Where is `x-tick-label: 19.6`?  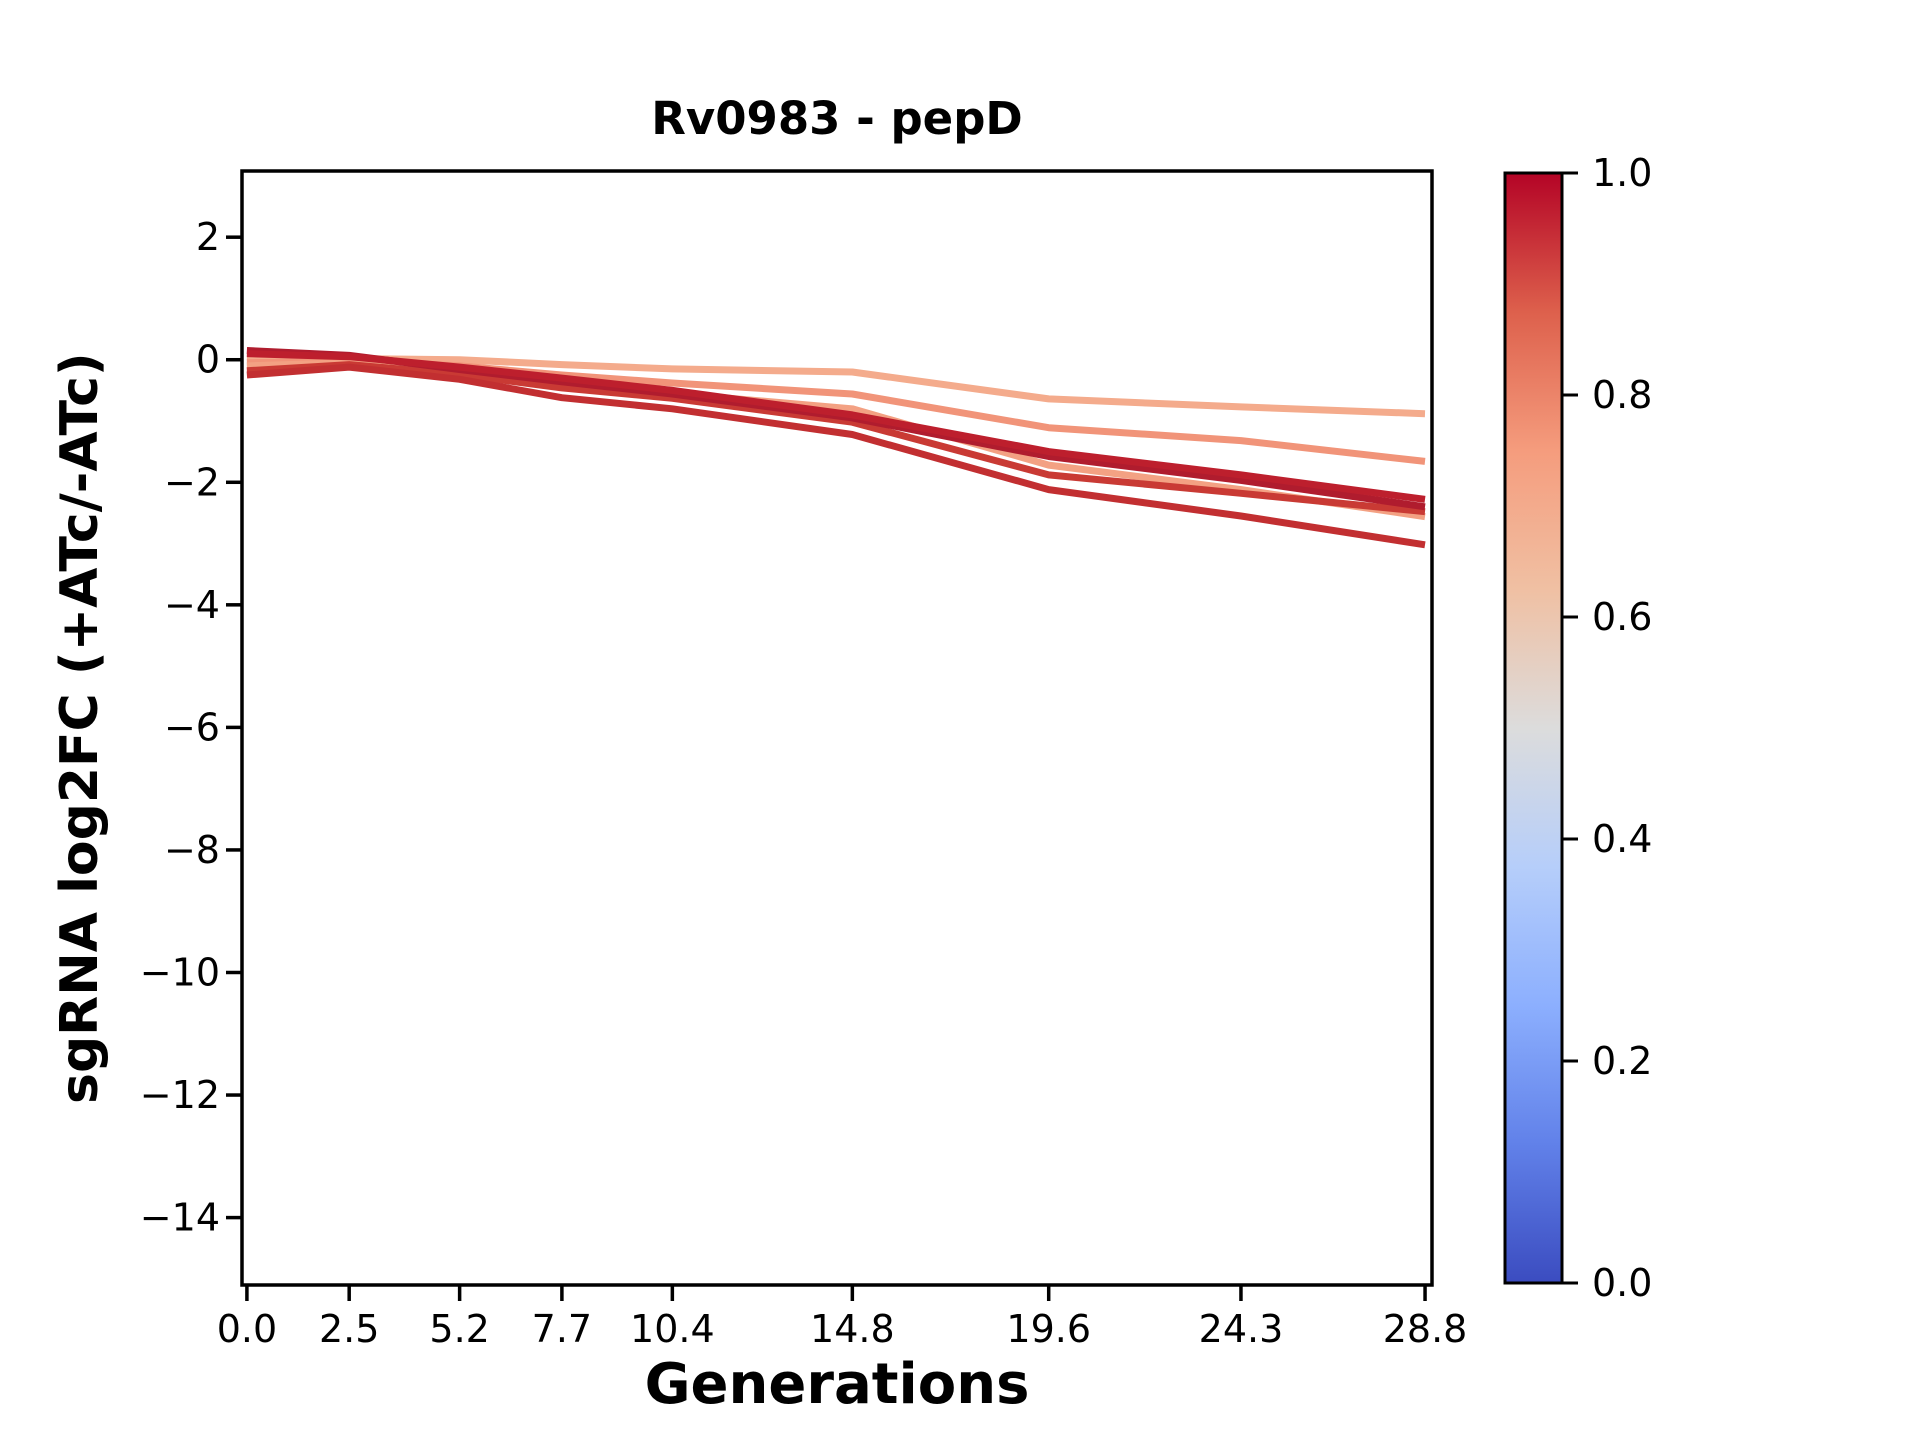 x-tick-label: 19.6 is located at coordinates (1048, 1329).